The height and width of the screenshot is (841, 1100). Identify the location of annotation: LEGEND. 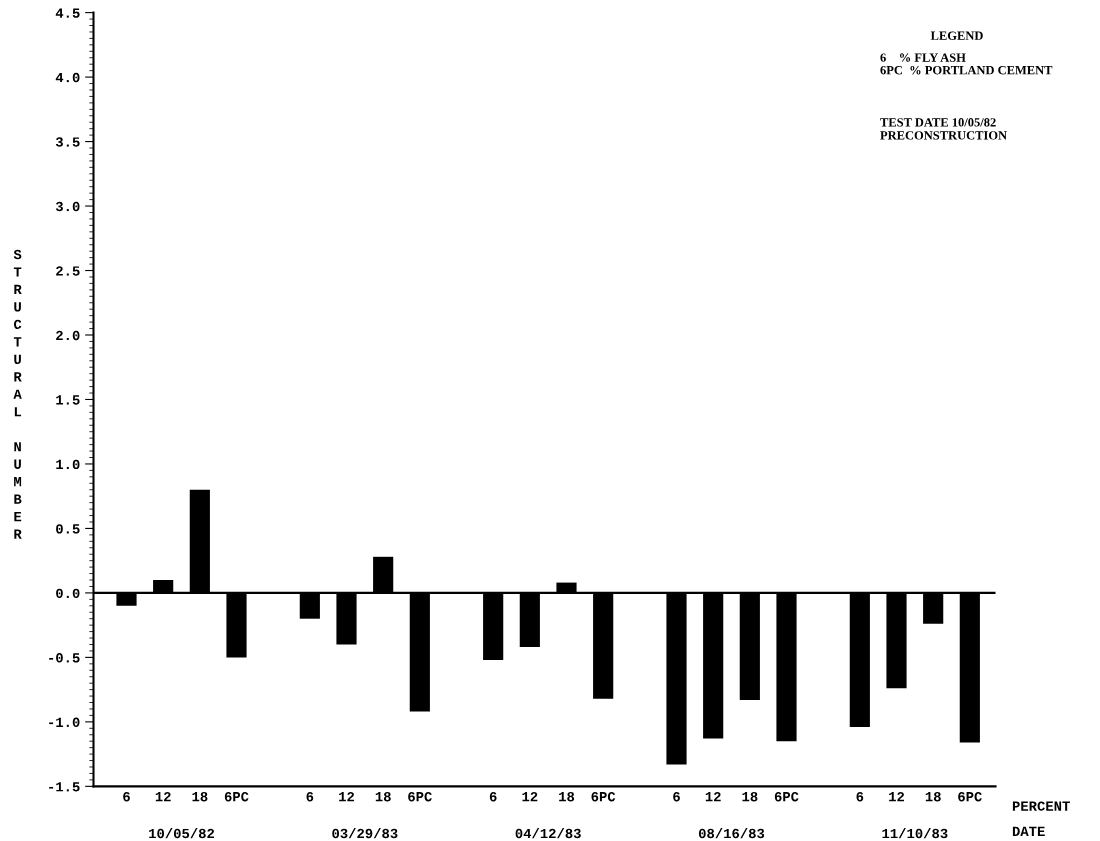
(956, 35).